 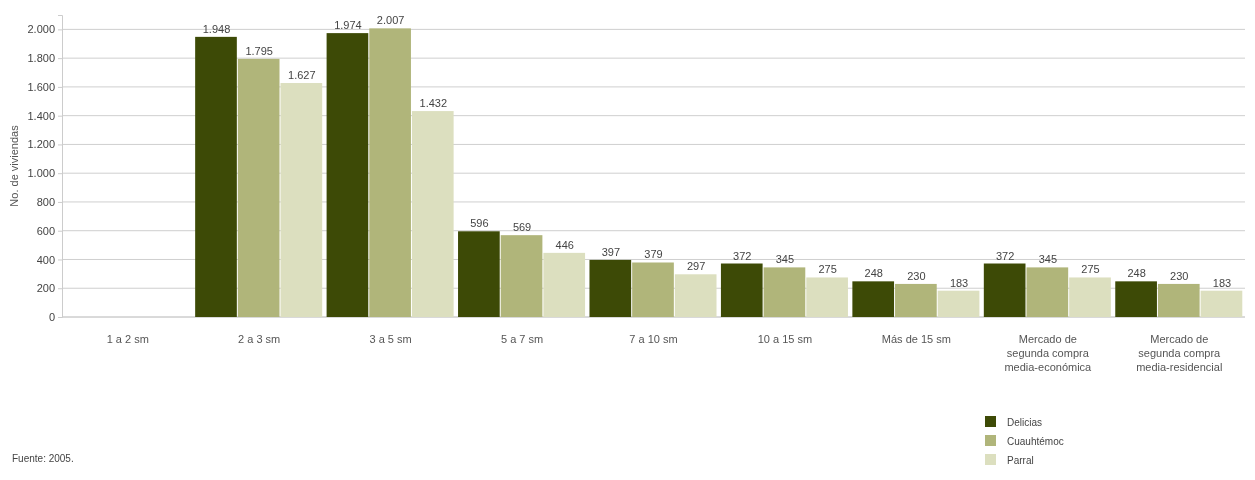 I want to click on x-tick-label: 5 a 7 sm, so click(x=522, y=339).